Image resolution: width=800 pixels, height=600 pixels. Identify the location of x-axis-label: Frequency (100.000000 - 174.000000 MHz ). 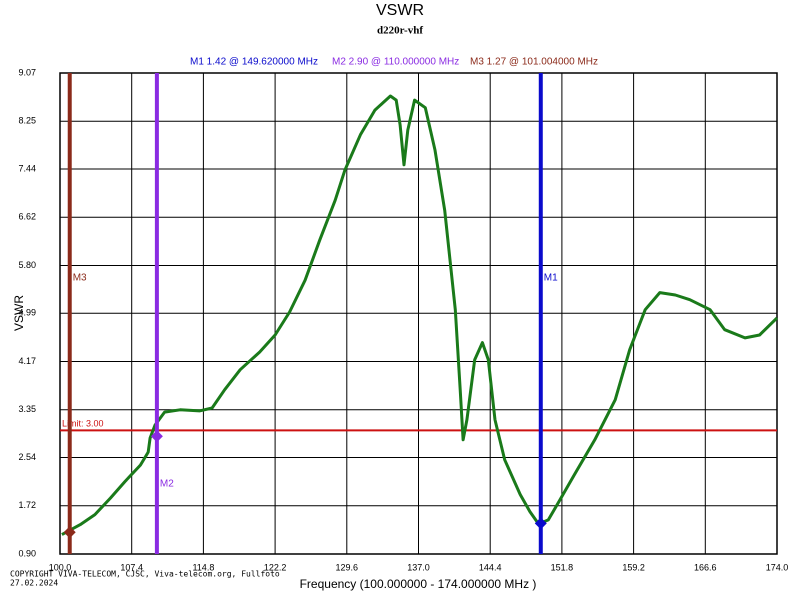
(418, 584).